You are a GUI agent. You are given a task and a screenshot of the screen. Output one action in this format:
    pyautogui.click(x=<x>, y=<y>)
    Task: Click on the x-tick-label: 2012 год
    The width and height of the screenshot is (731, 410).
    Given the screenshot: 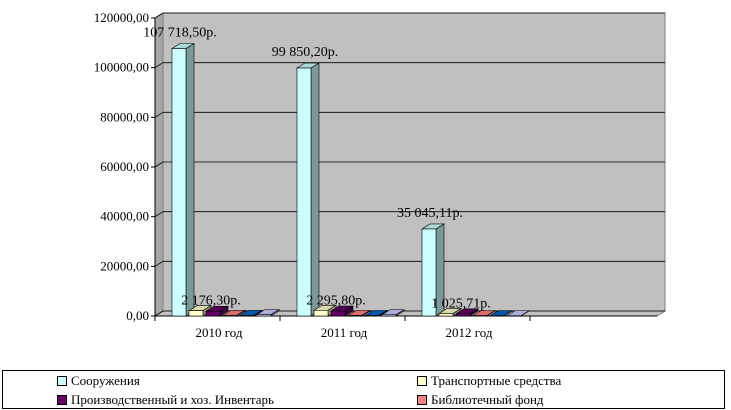 What is the action you would take?
    pyautogui.click(x=469, y=332)
    